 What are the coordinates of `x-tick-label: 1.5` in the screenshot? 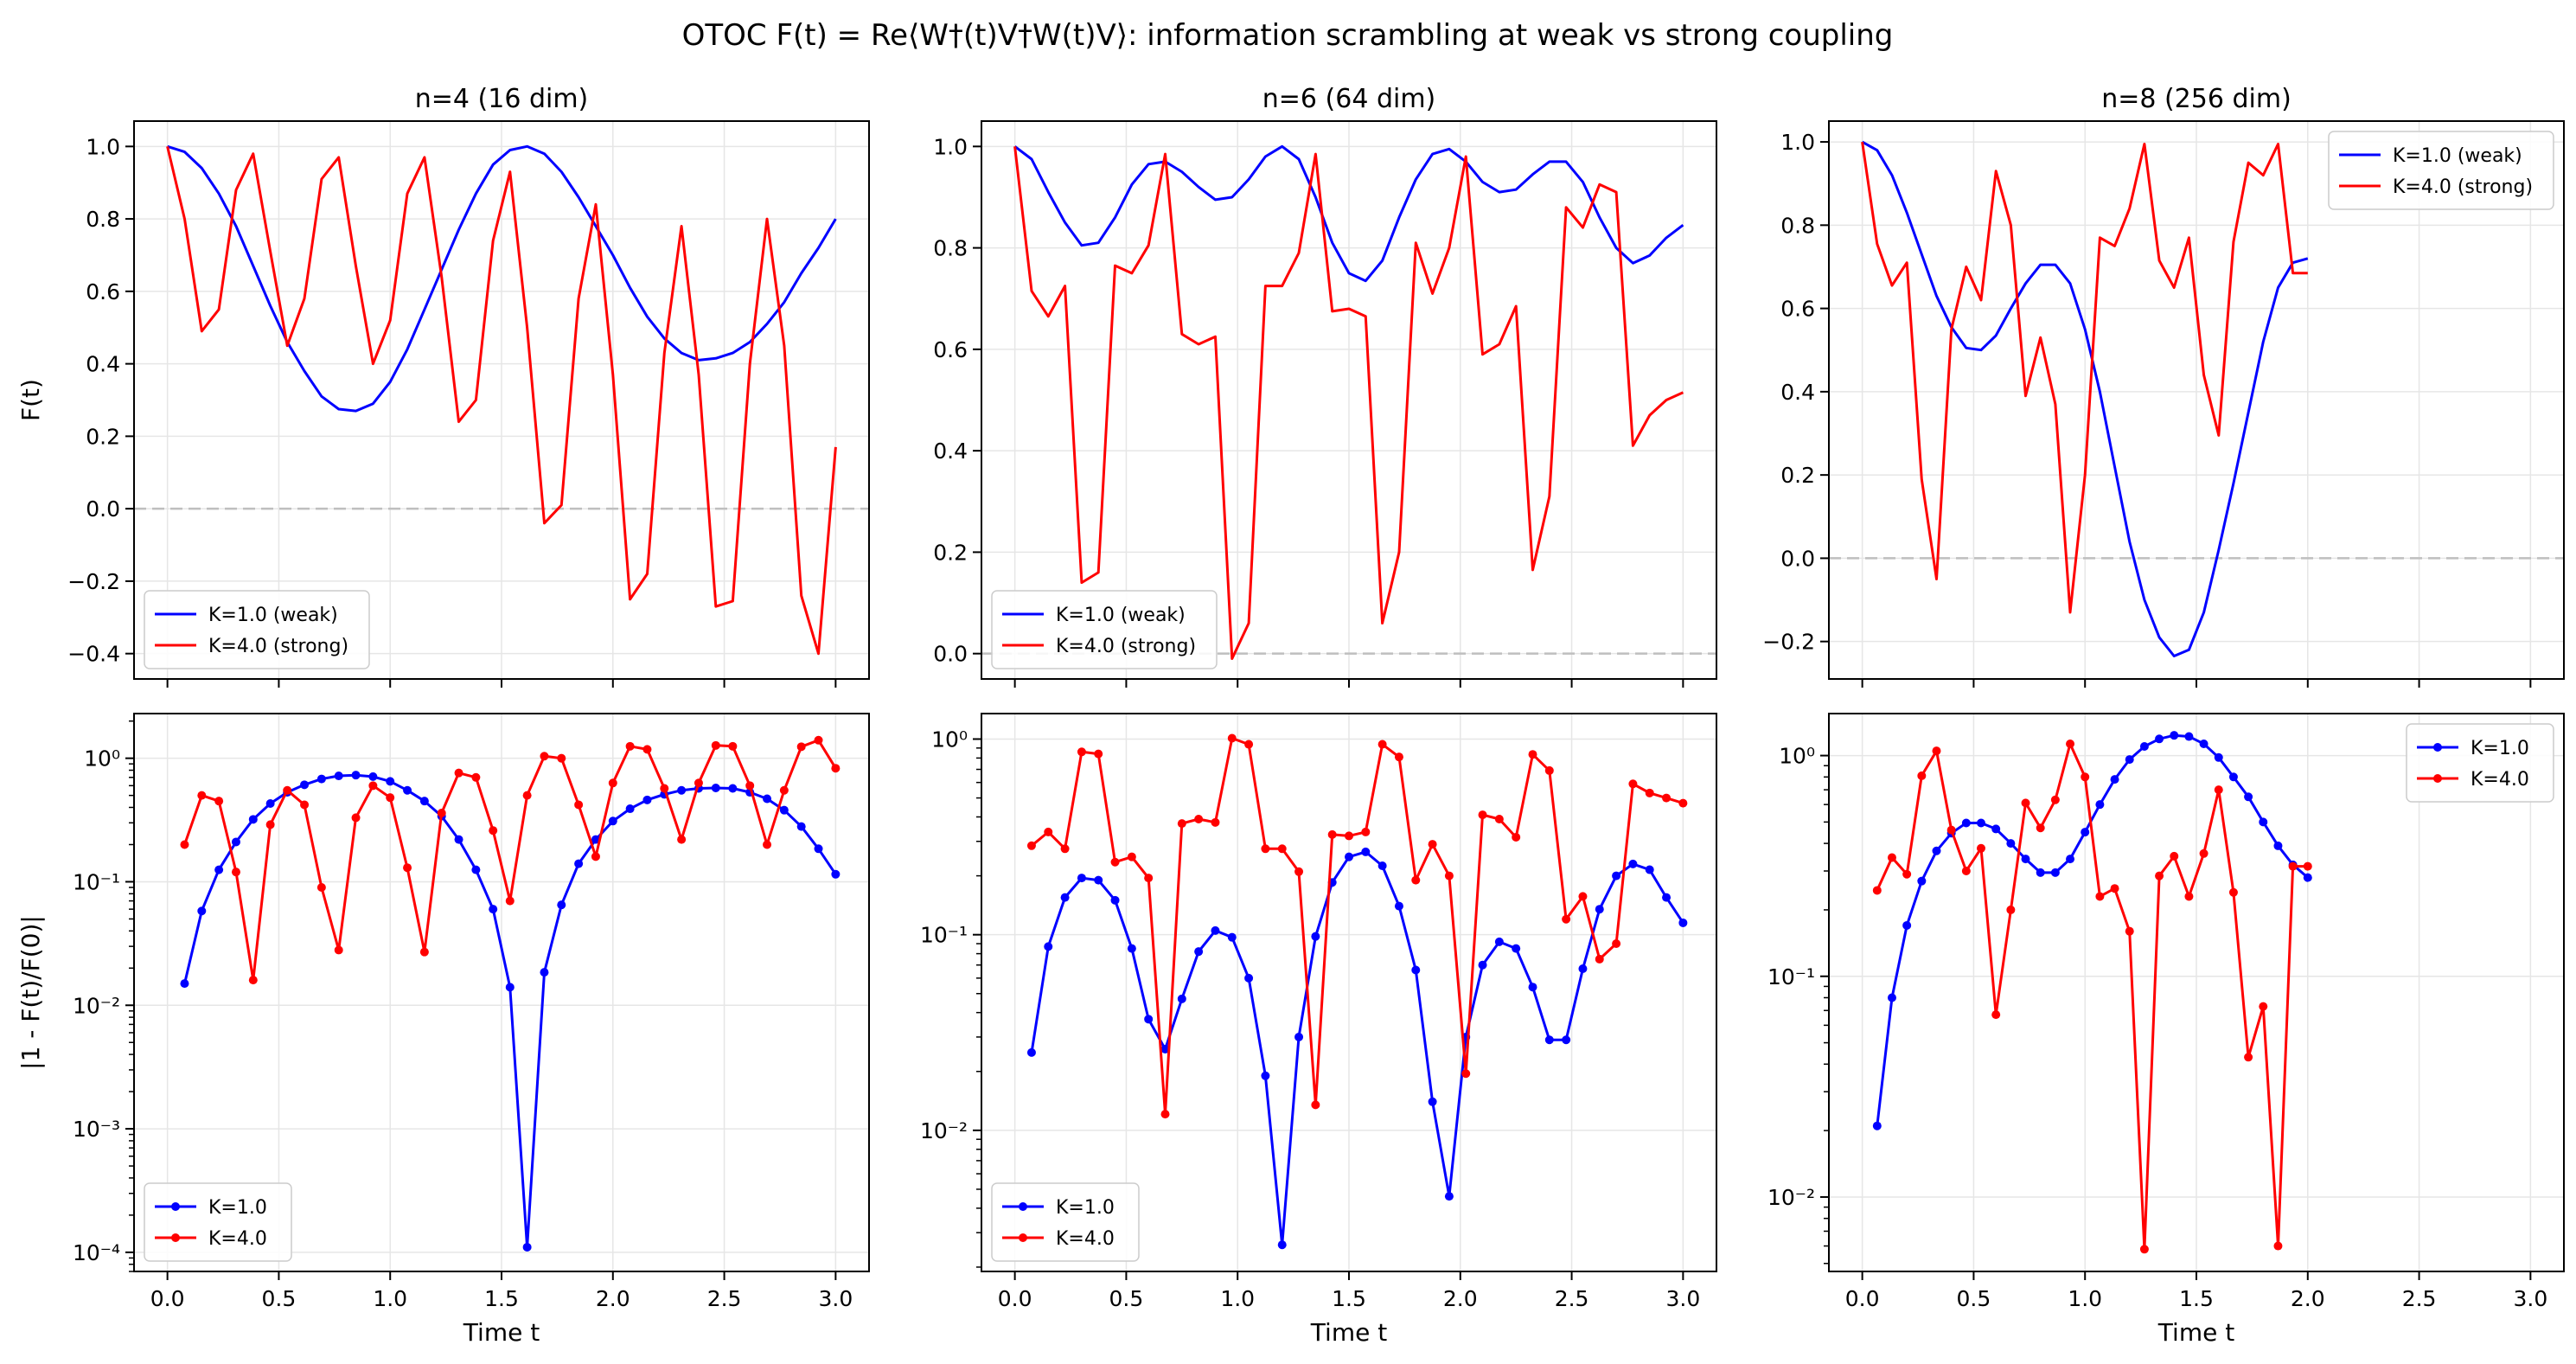 It's located at (1349, 1299).